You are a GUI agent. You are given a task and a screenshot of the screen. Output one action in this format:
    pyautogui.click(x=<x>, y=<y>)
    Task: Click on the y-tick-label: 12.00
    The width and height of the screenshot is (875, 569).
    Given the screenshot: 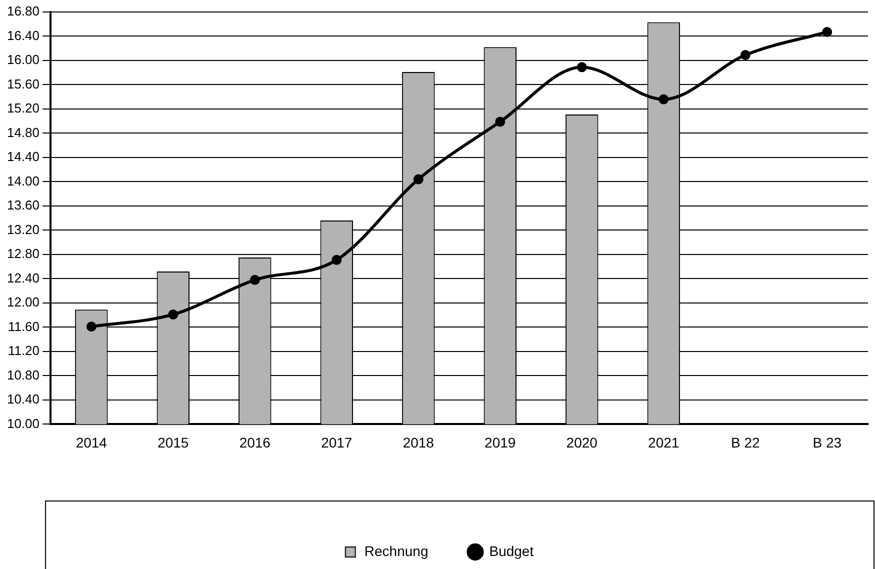 What is the action you would take?
    pyautogui.click(x=23, y=302)
    